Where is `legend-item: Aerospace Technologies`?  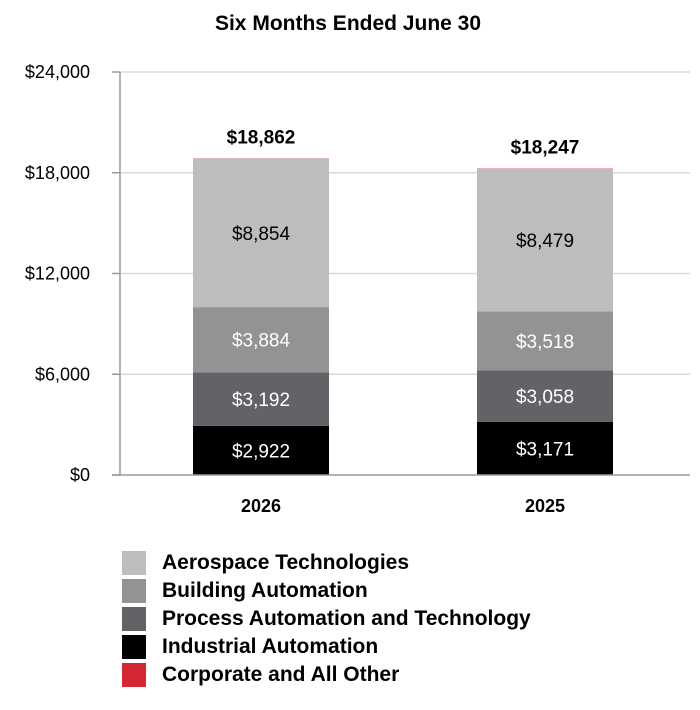 legend-item: Aerospace Technologies is located at coordinates (326, 563).